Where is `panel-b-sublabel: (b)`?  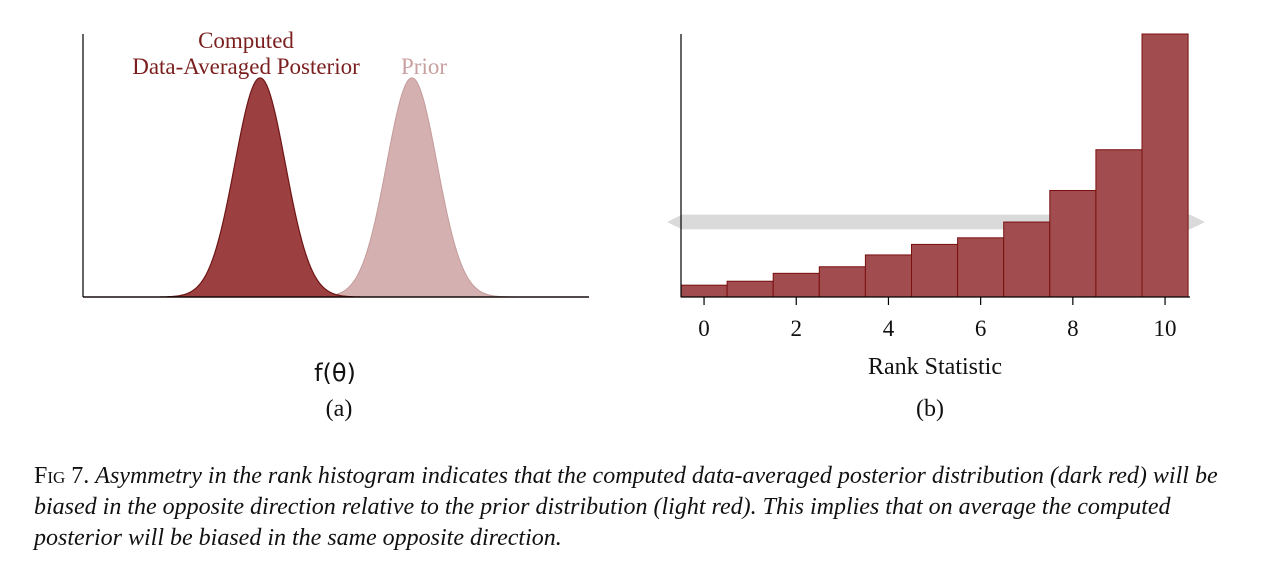 panel-b-sublabel: (b) is located at coordinates (930, 409).